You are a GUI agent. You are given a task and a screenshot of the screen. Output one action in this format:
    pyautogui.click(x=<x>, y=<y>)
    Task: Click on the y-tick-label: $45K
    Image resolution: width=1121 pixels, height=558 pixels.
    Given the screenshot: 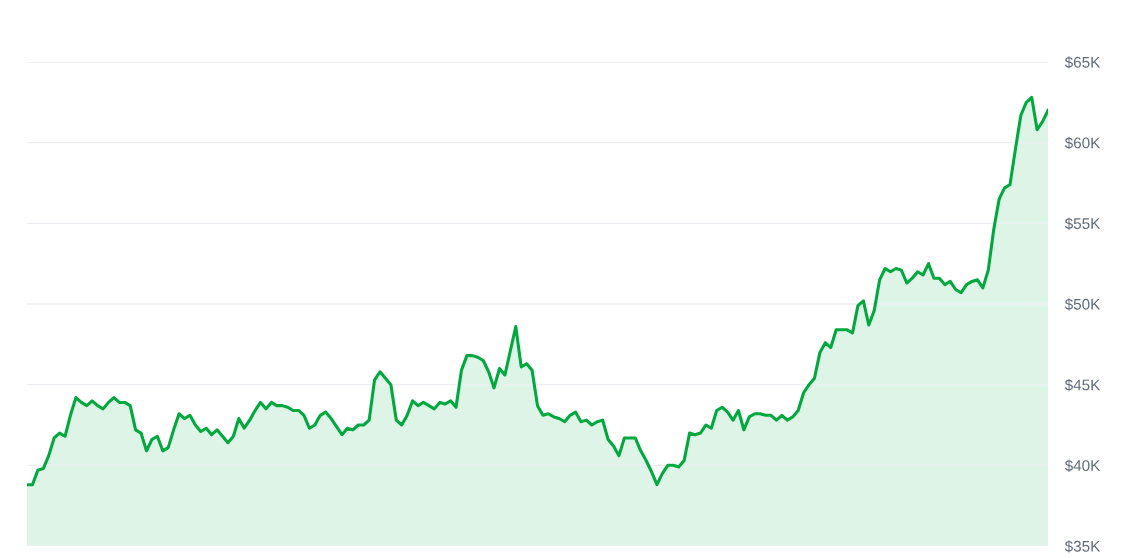 What is the action you would take?
    pyautogui.click(x=1082, y=385)
    